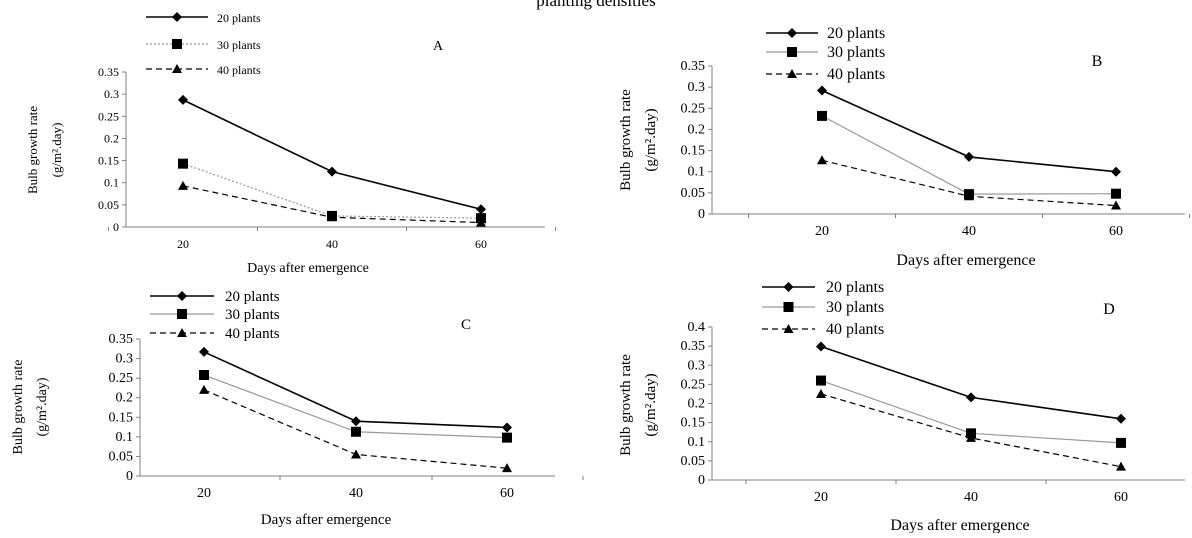 The image size is (1192, 538). What do you see at coordinates (697, 327) in the screenshot?
I see `y-tick-label: 0.4` at bounding box center [697, 327].